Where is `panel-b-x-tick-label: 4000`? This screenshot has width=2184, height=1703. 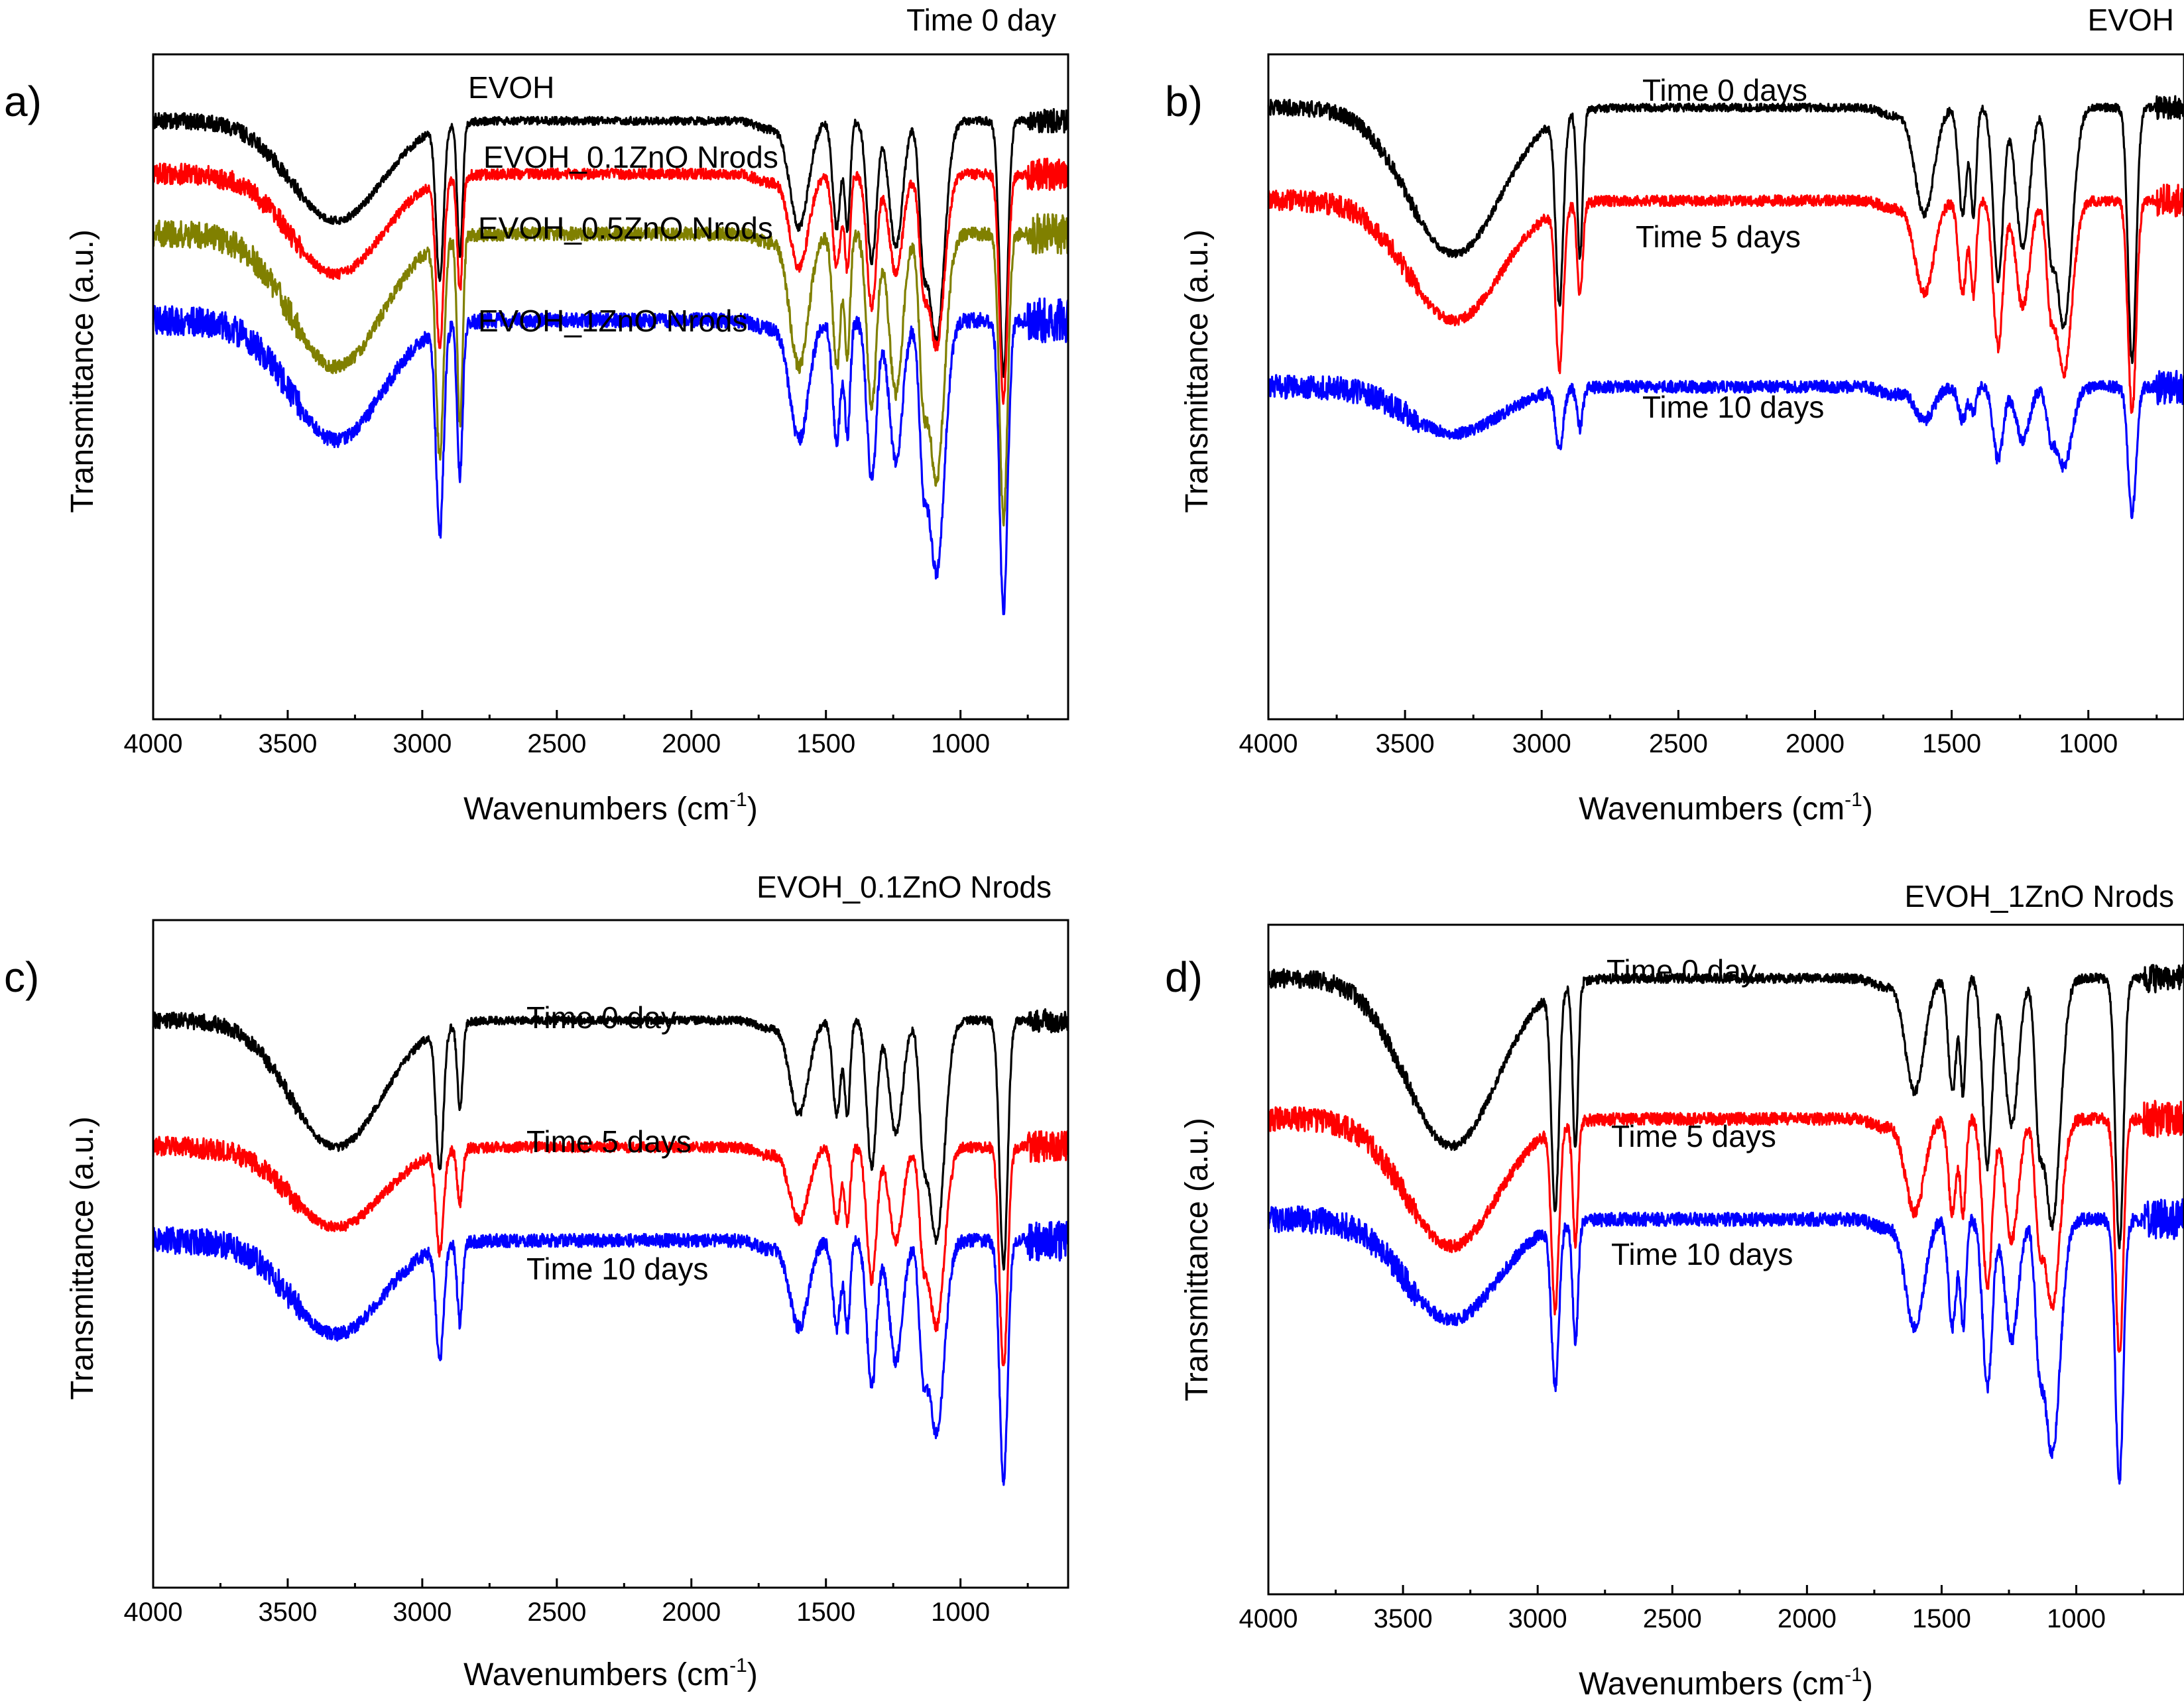 panel-b-x-tick-label: 4000 is located at coordinates (1268, 744).